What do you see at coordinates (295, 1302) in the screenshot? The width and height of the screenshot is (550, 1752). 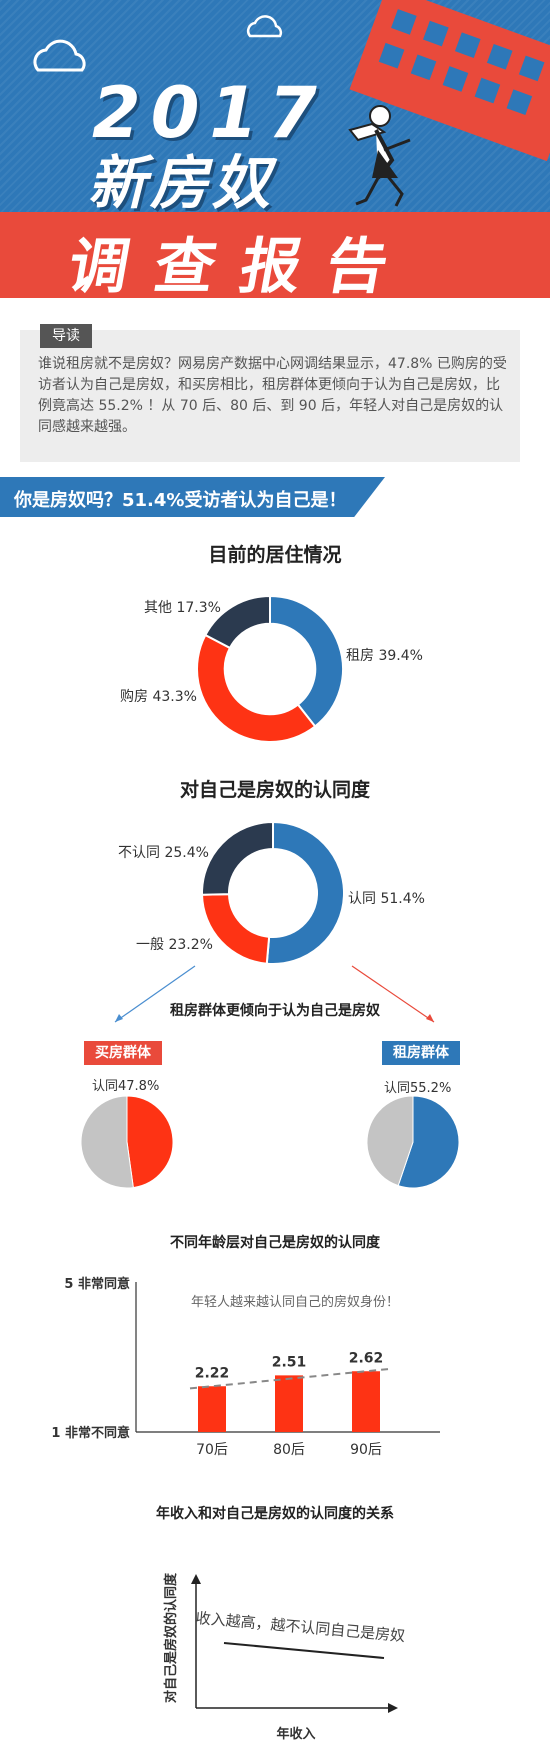 I see `bar-annotation: 年轻人越来越认同自己的房奴身份！` at bounding box center [295, 1302].